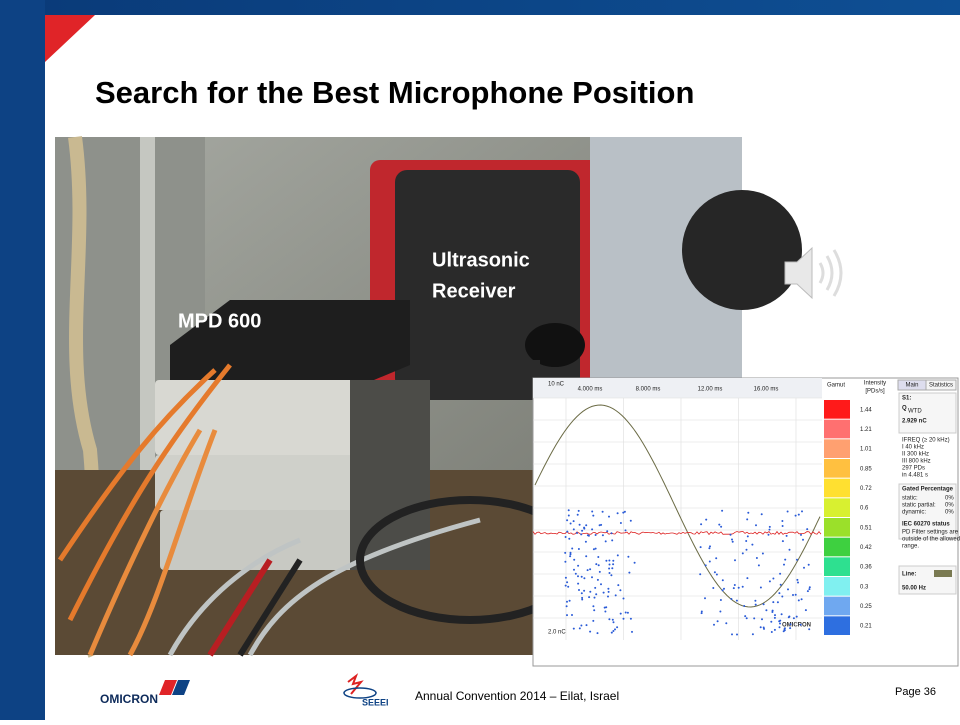  I want to click on line-label: Line:, so click(909, 575).